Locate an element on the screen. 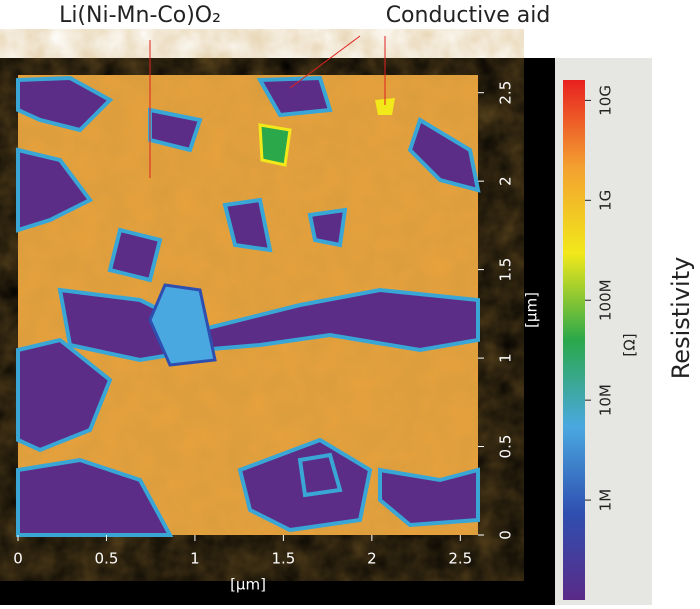 The image size is (700, 609). x-tick-label: 0 is located at coordinates (18, 559).